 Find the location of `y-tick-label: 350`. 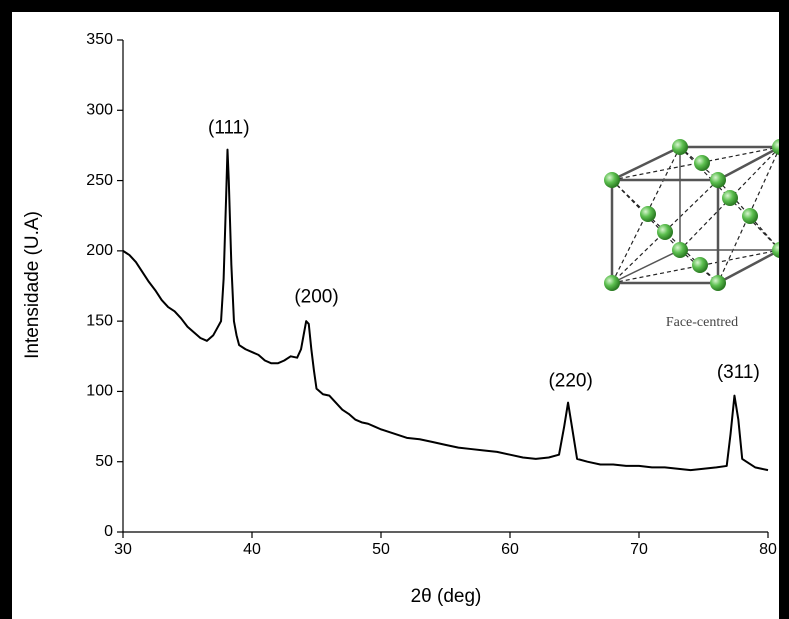

y-tick-label: 350 is located at coordinates (99, 39).